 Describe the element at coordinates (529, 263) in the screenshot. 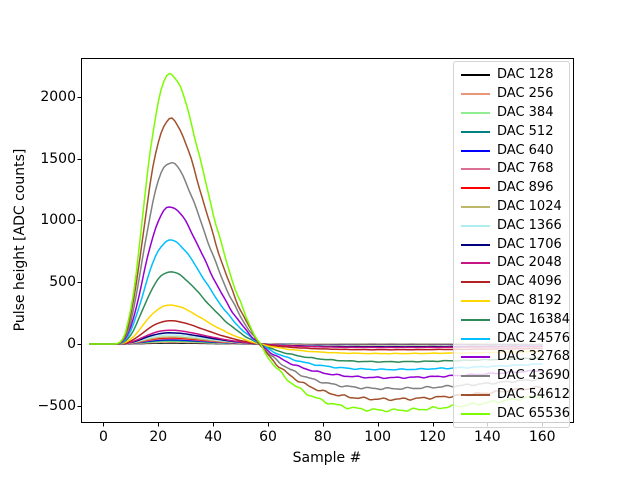

I see `legend-label: DAC 2048` at that location.